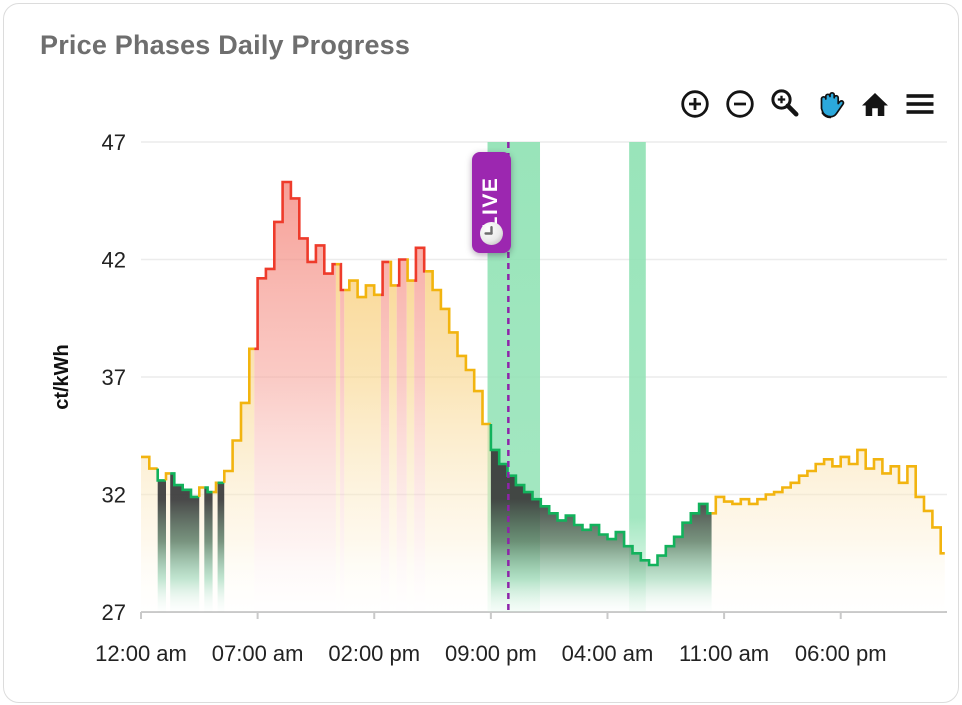  I want to click on x-tick-label: 07:00 am, so click(258, 653).